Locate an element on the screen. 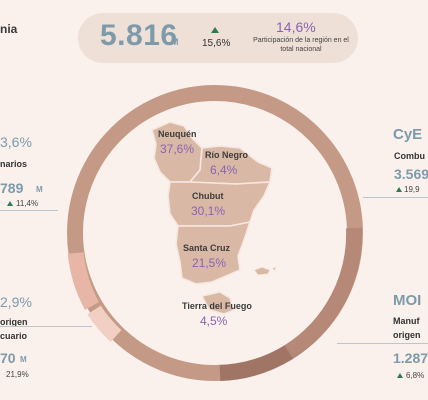  province-label-neuquen: Neuquén is located at coordinates (177, 134).